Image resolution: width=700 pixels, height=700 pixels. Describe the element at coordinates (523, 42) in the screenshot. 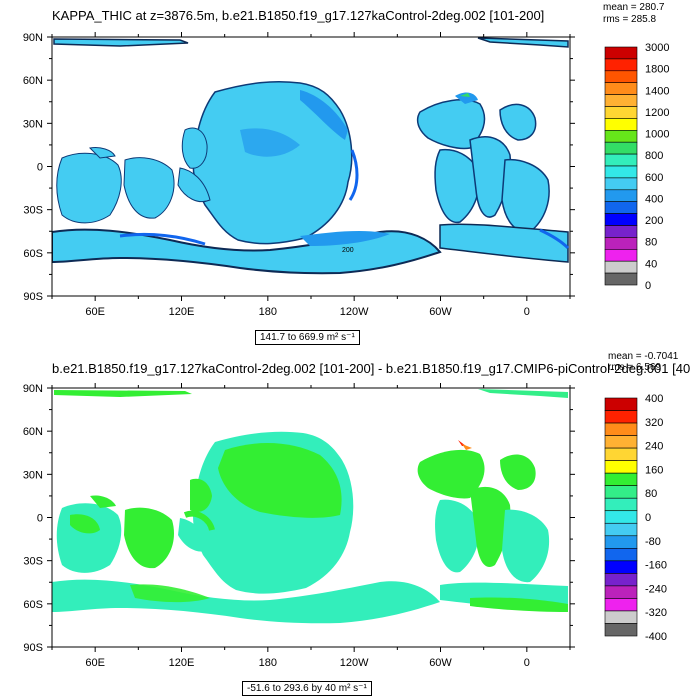

I see `map1-arctic-strip-east` at that location.